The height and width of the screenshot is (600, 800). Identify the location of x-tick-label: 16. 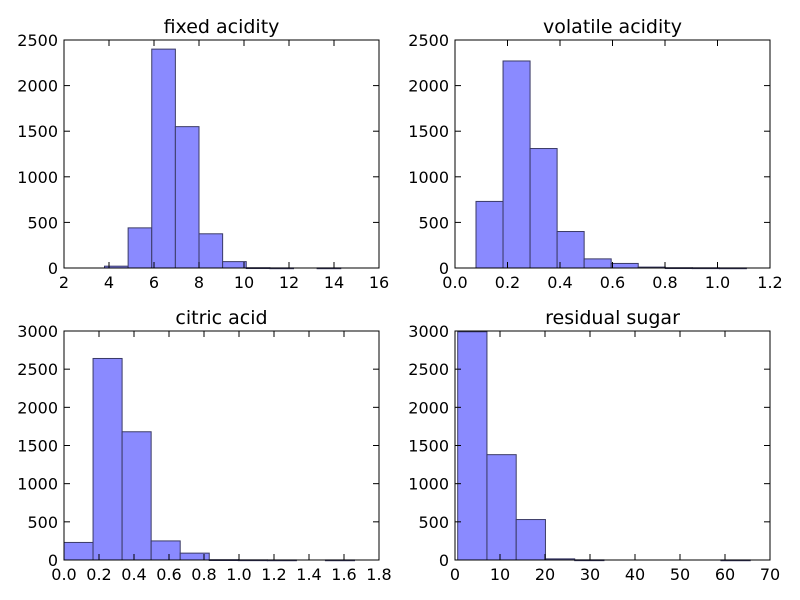
(379, 282).